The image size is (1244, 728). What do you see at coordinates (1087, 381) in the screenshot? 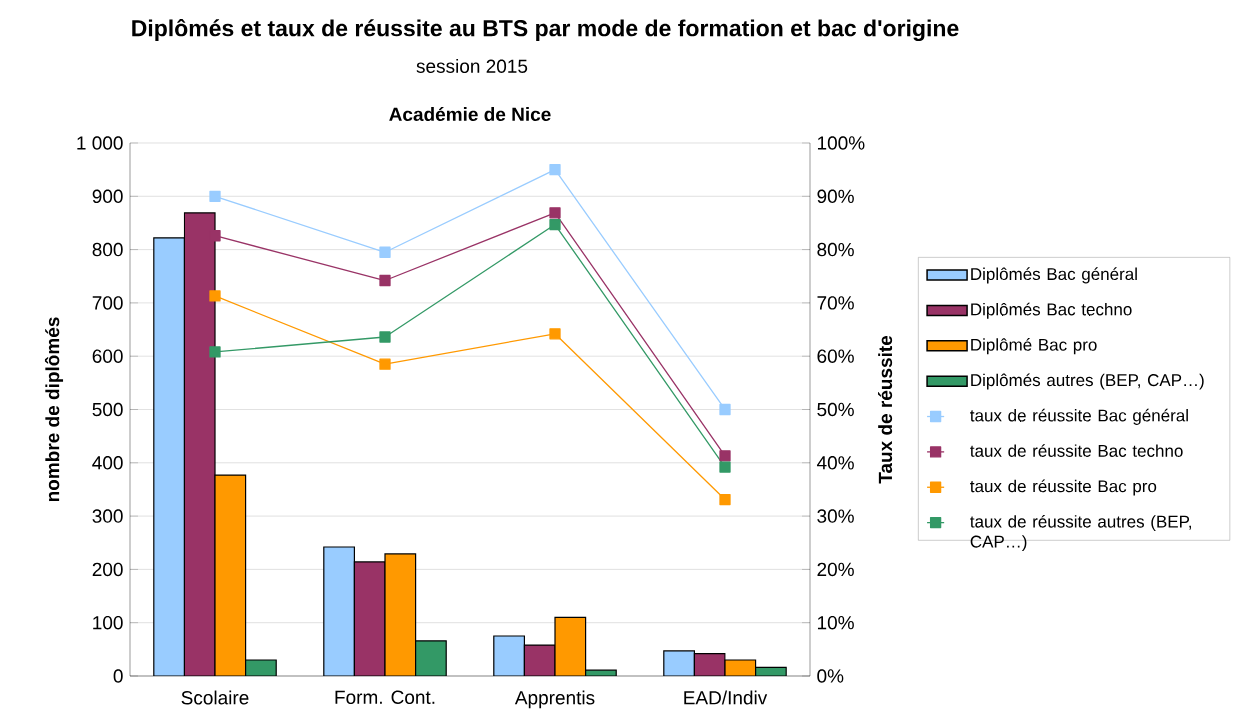
I see `legend-label: Diplômés autres (BEP, CAP…)` at bounding box center [1087, 381].